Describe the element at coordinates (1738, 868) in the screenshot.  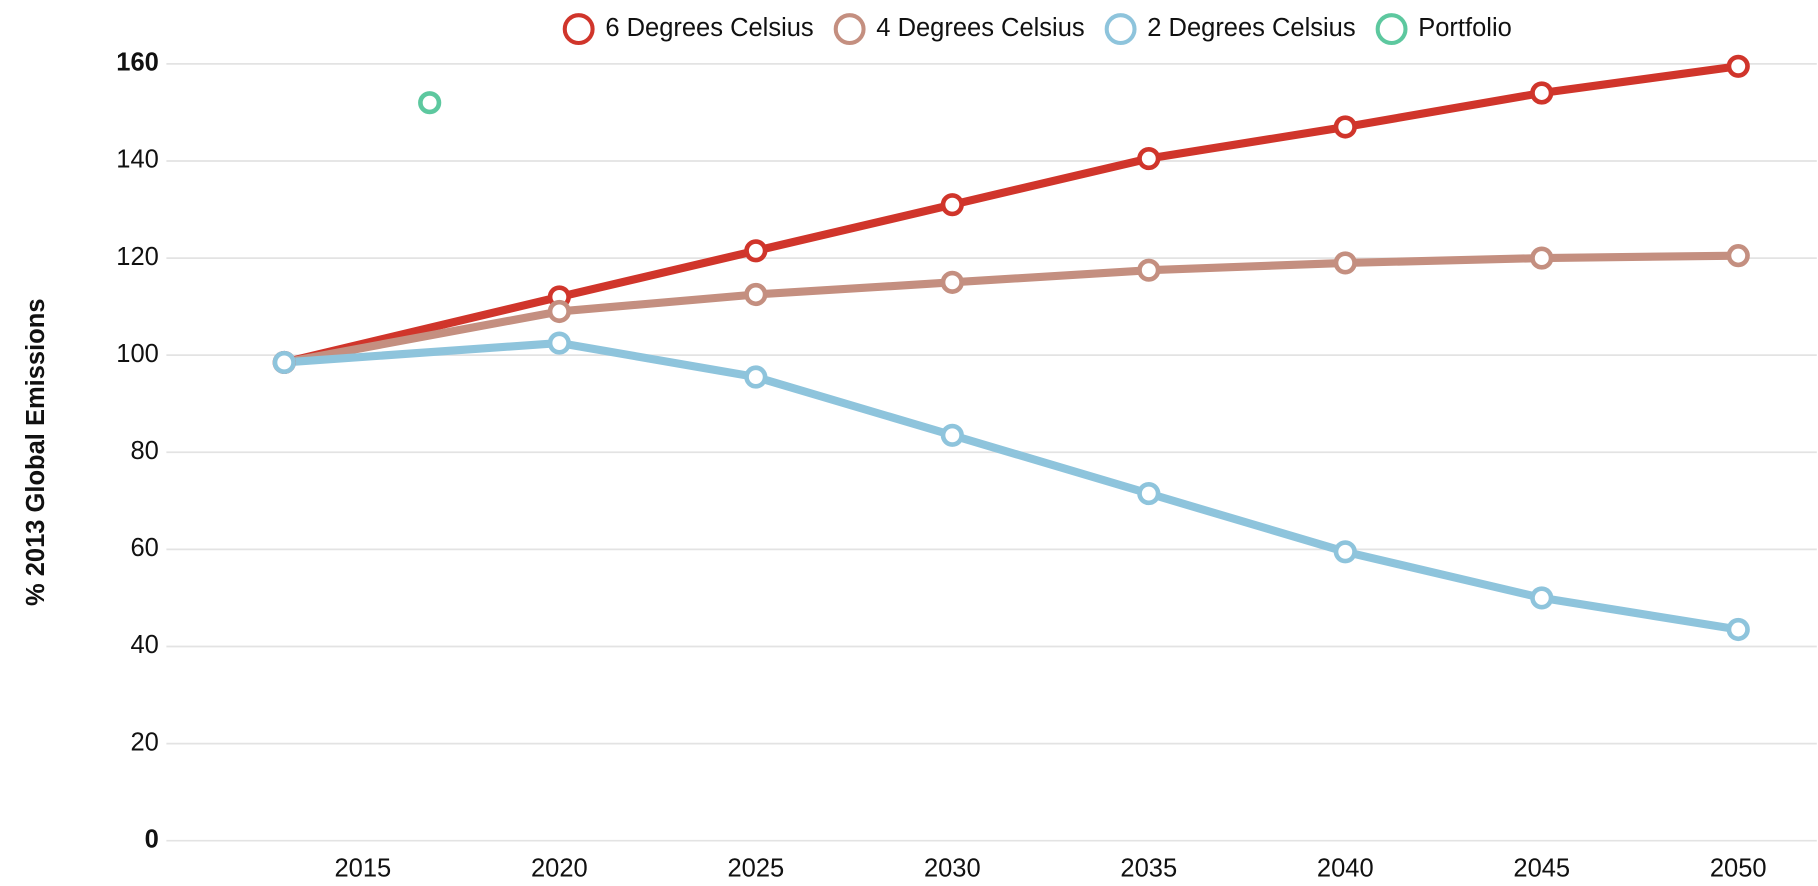
I see `x-tick-label: 2050` at that location.